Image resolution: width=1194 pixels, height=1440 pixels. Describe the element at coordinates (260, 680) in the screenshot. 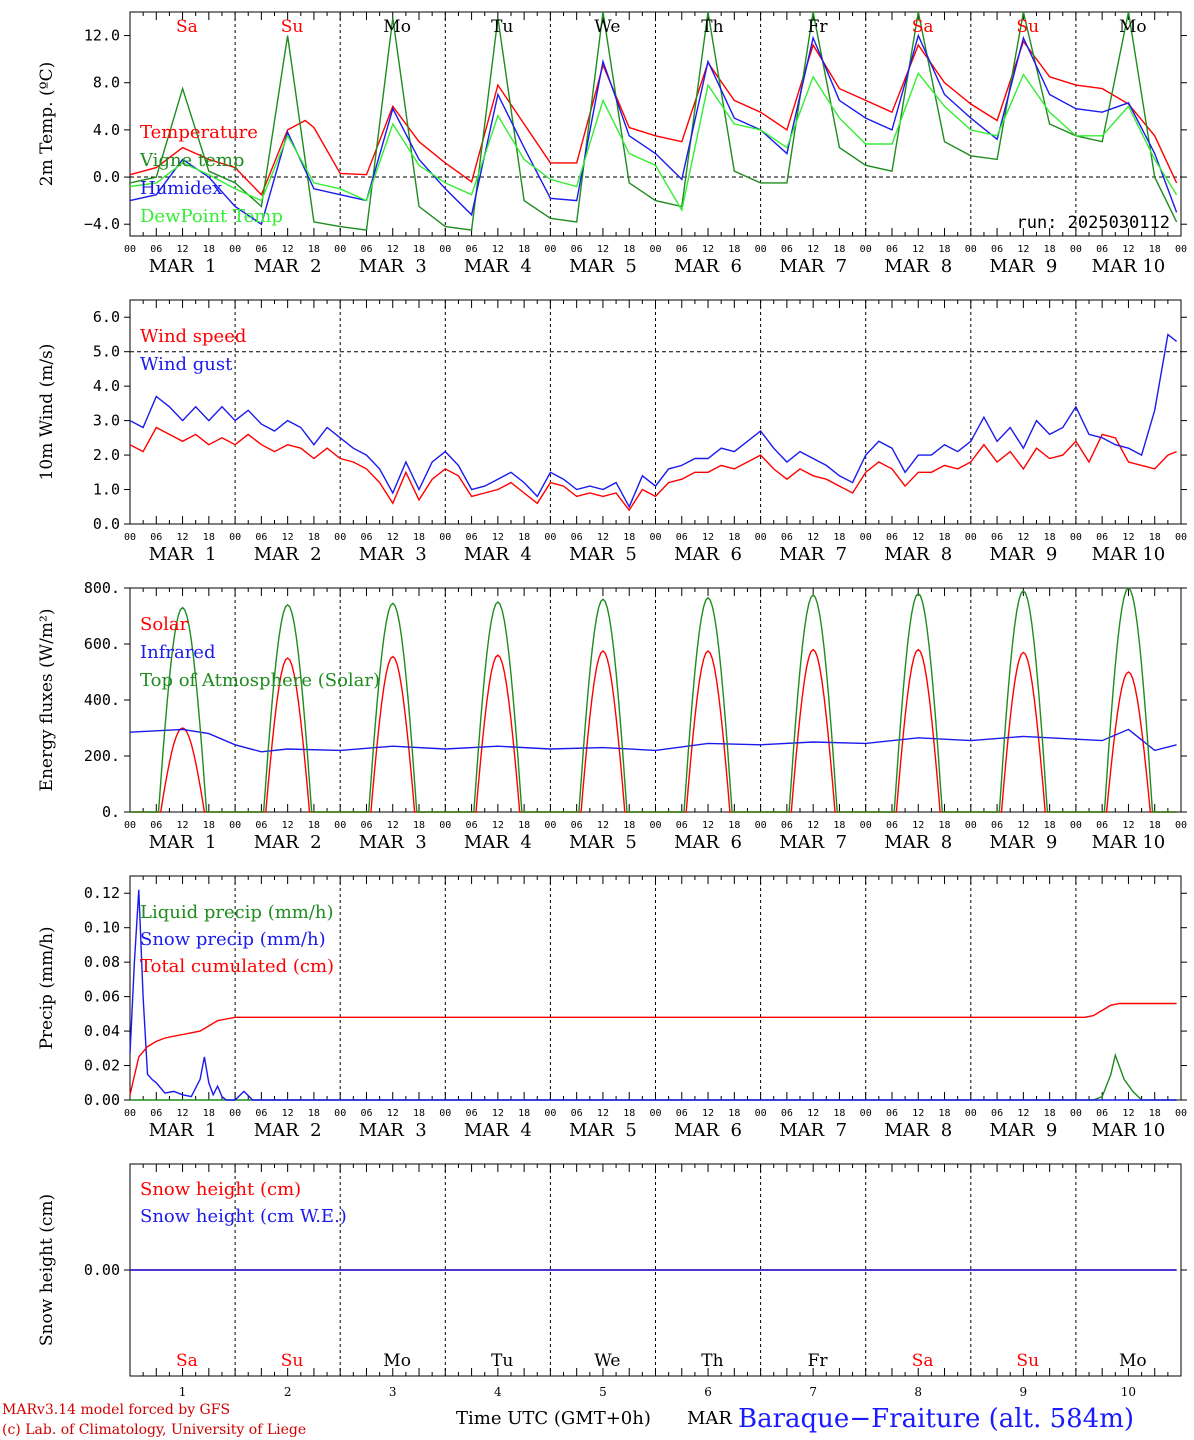

I see `legend-entry: Top of Atmosphere (Solar)` at that location.